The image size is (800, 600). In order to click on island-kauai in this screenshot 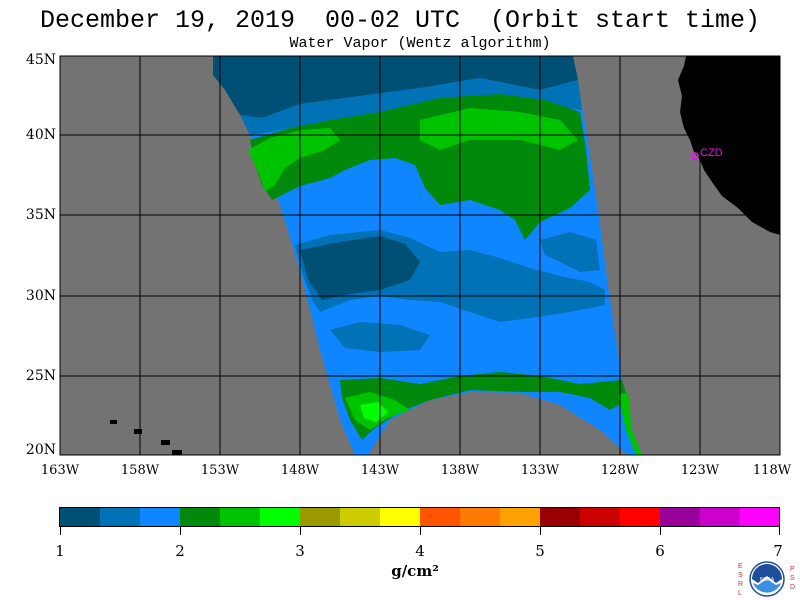, I will do `click(113, 422)`.